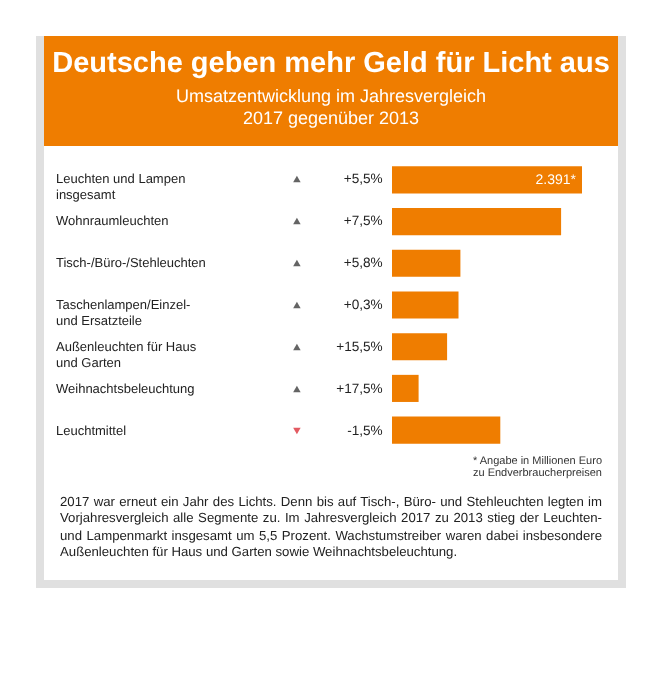  I want to click on chart-title: Deutsche geben mehr Geld für Licht aus, so click(331, 64).